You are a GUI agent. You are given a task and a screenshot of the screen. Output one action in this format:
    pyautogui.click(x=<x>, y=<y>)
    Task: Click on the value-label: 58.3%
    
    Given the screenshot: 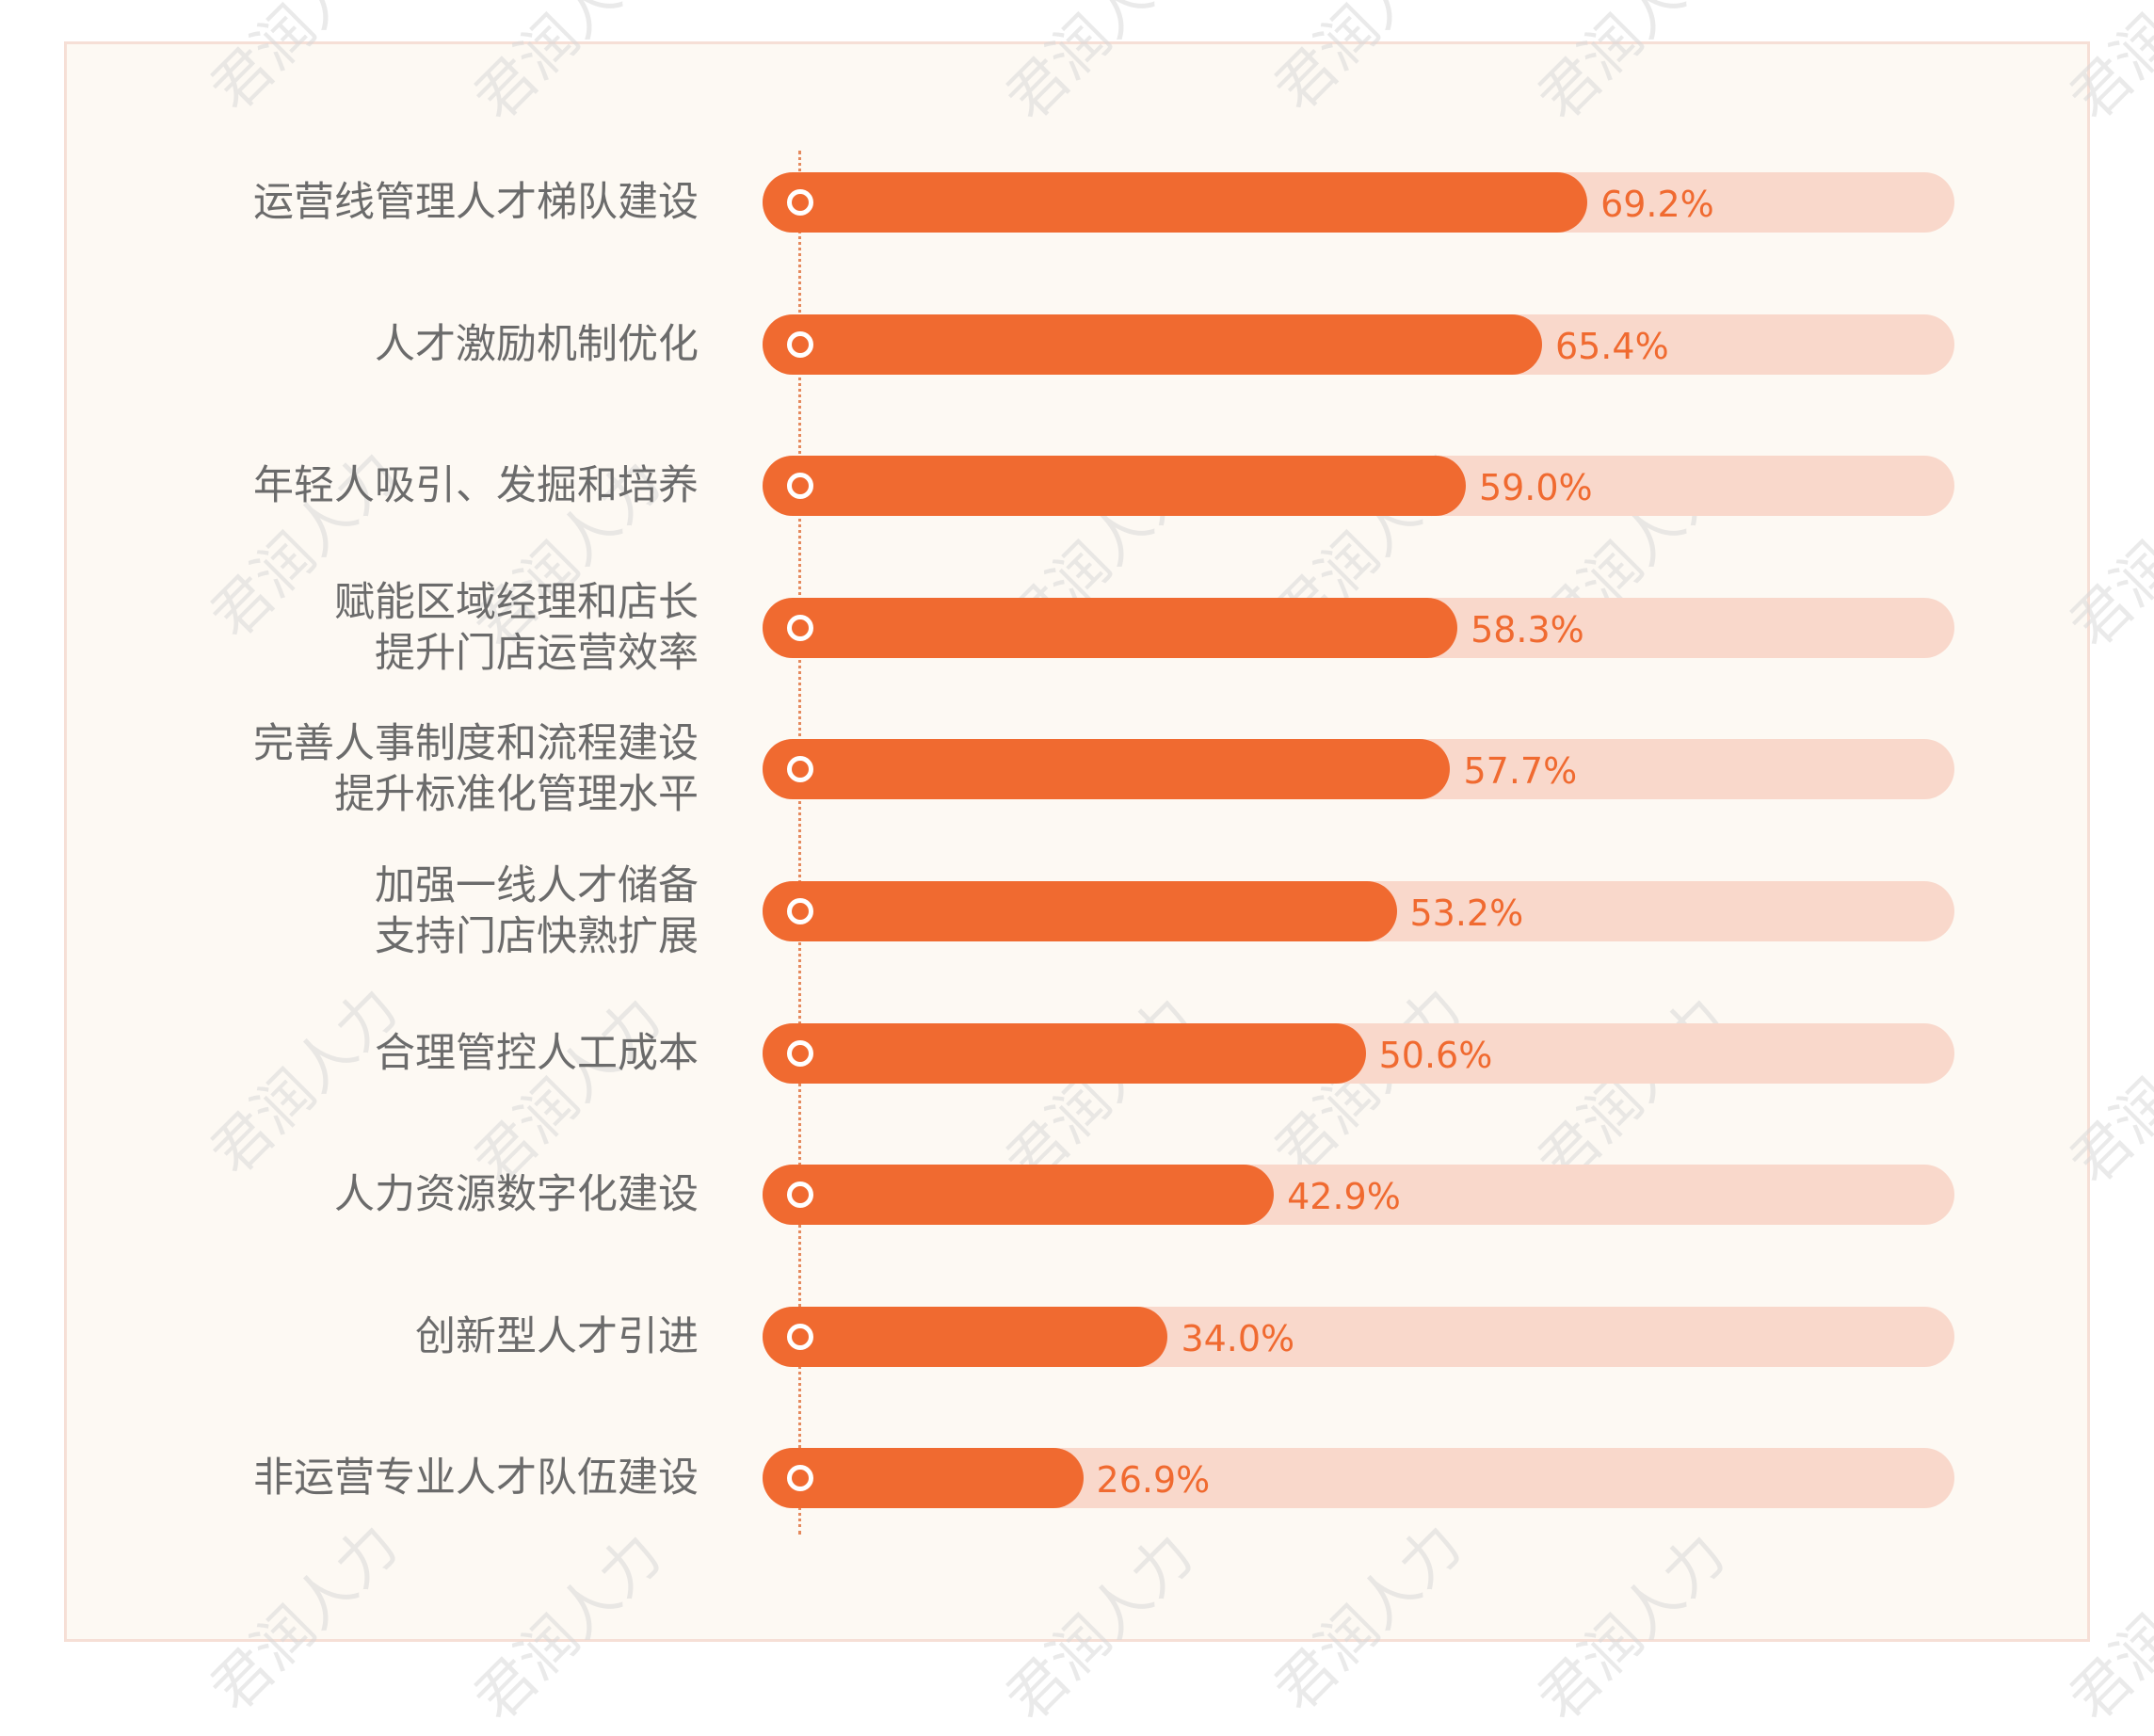 What is the action you would take?
    pyautogui.click(x=1527, y=629)
    